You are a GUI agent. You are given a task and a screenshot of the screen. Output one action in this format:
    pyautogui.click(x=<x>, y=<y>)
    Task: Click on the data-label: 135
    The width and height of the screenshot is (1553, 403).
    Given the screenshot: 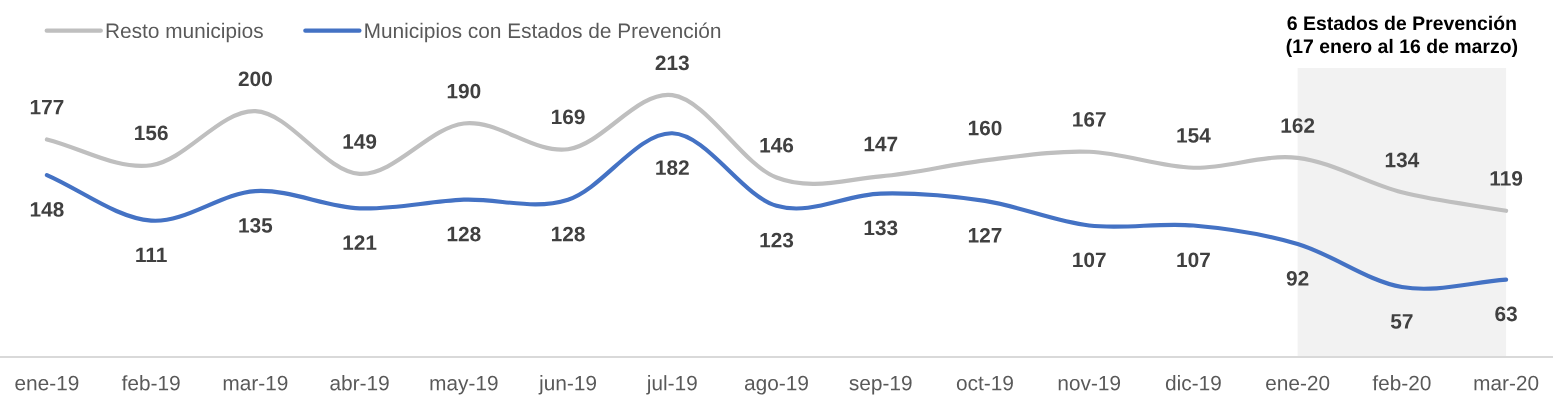 What is the action you would take?
    pyautogui.click(x=256, y=225)
    